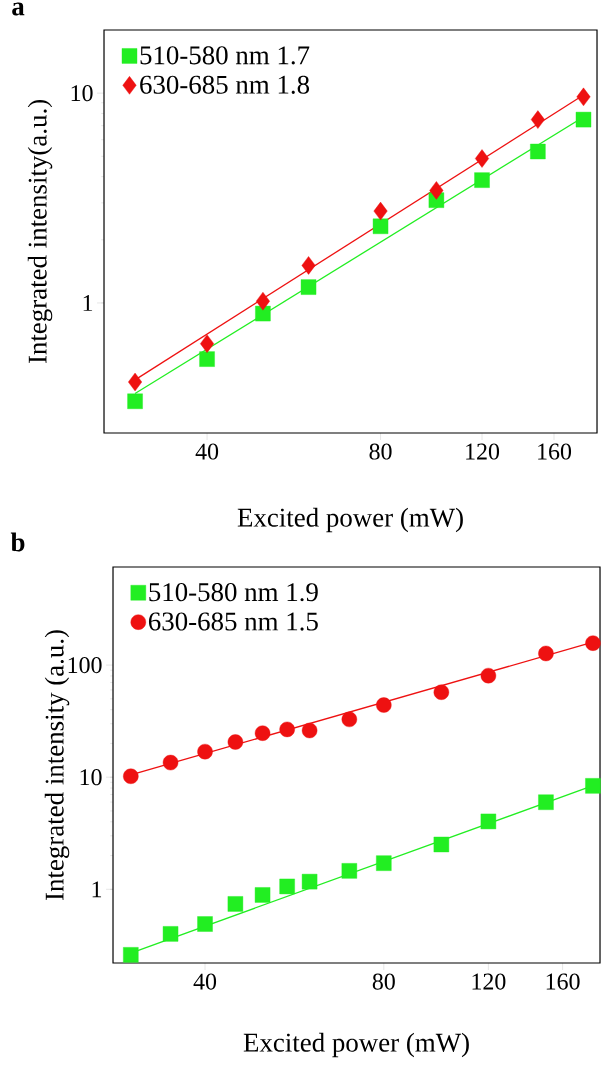 This screenshot has height=1080, width=601. What do you see at coordinates (57, 765) in the screenshot?
I see `y-axis-title: Integrated intensity (a.u.)` at bounding box center [57, 765].